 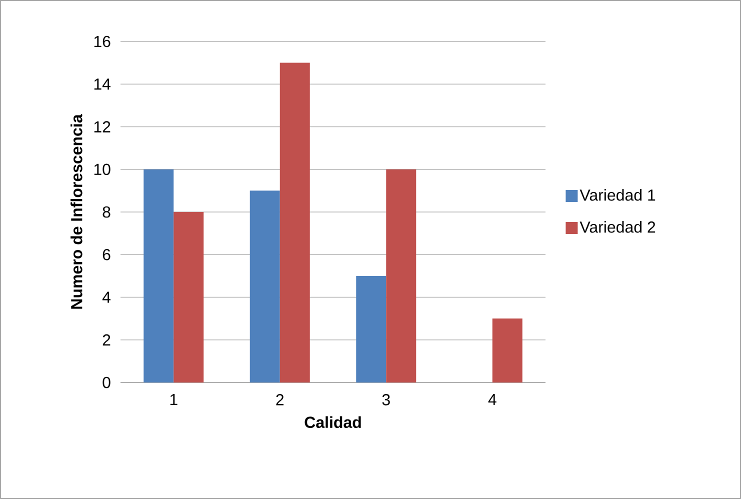 What do you see at coordinates (106, 254) in the screenshot?
I see `y-tick-label: 6` at bounding box center [106, 254].